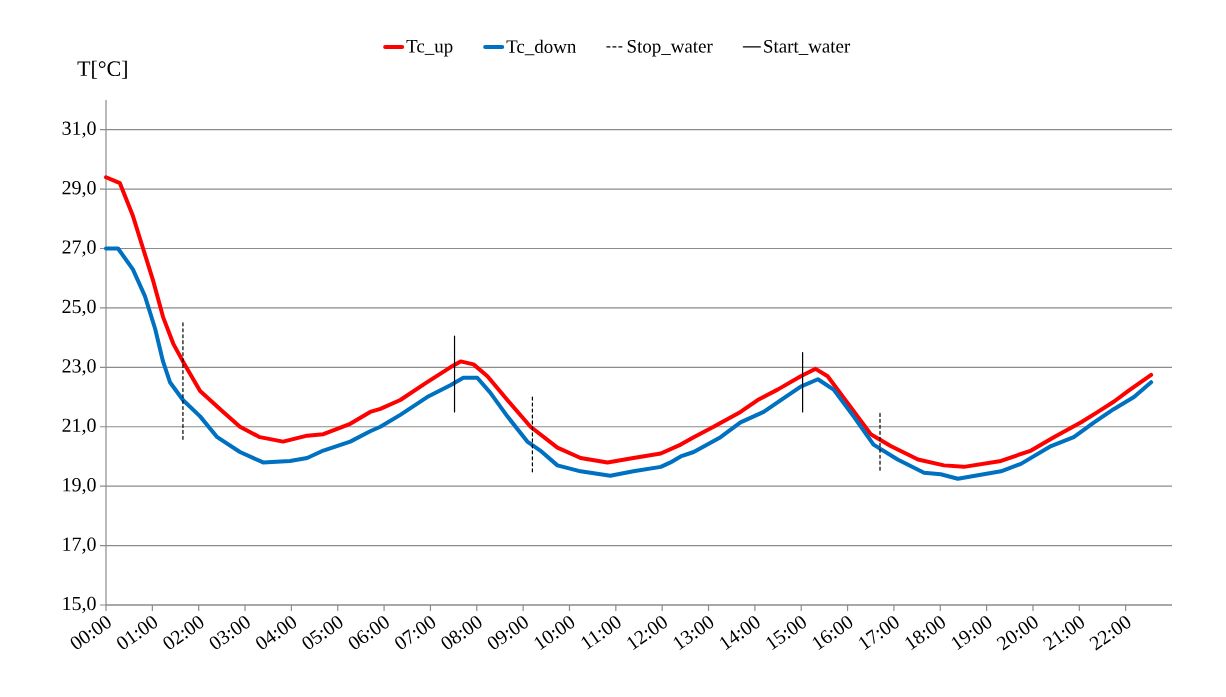  I want to click on y-axis-title: T[°C], so click(102, 69).